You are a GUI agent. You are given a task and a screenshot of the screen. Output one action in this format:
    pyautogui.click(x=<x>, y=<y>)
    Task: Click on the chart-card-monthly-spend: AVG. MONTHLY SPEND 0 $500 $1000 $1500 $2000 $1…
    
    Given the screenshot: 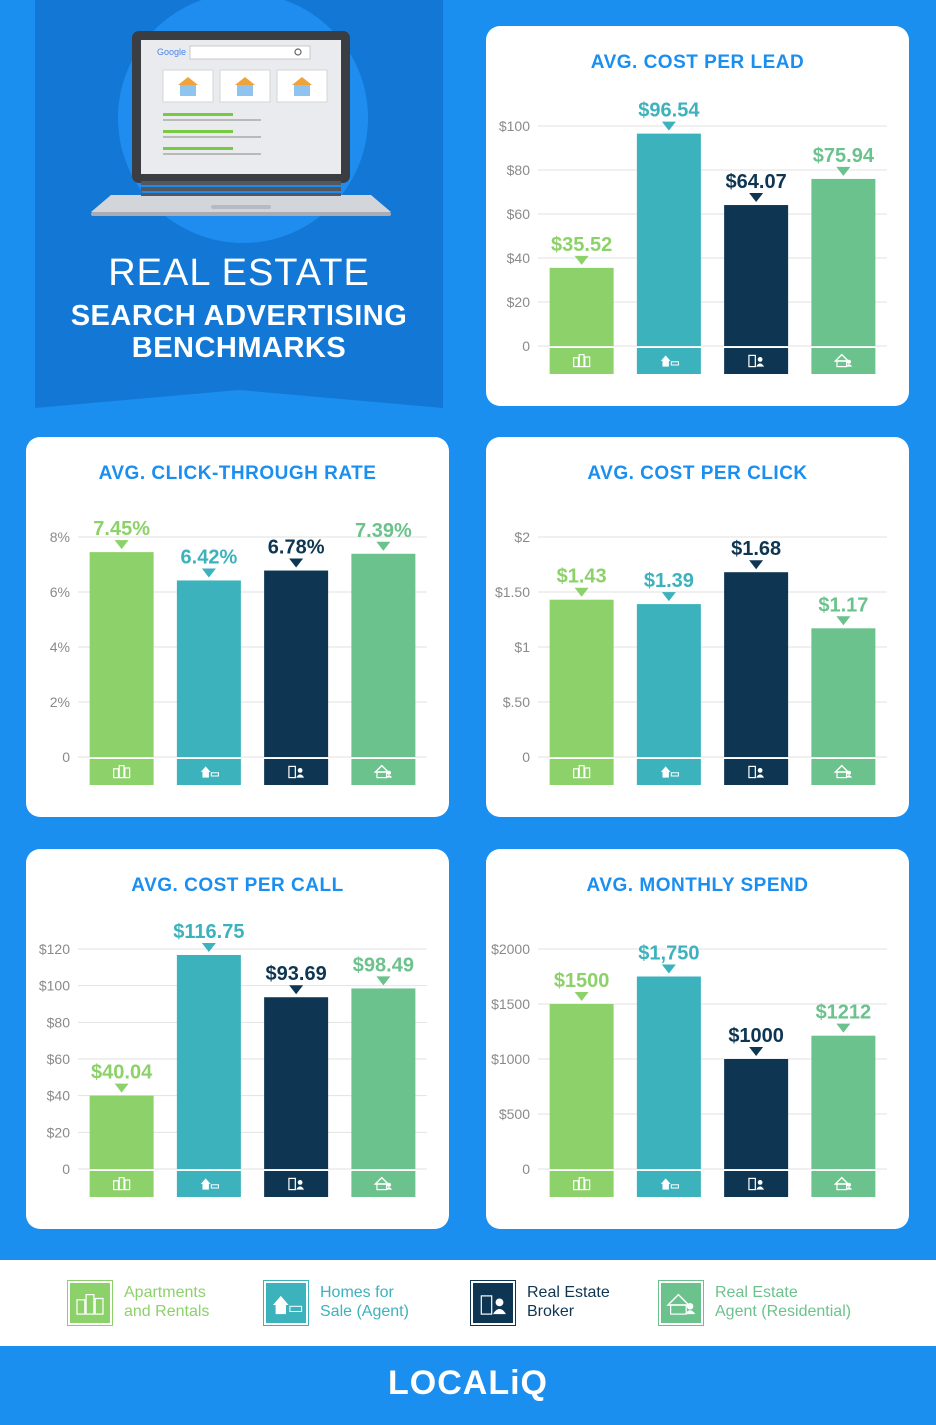 What is the action you would take?
    pyautogui.click(x=697, y=1039)
    